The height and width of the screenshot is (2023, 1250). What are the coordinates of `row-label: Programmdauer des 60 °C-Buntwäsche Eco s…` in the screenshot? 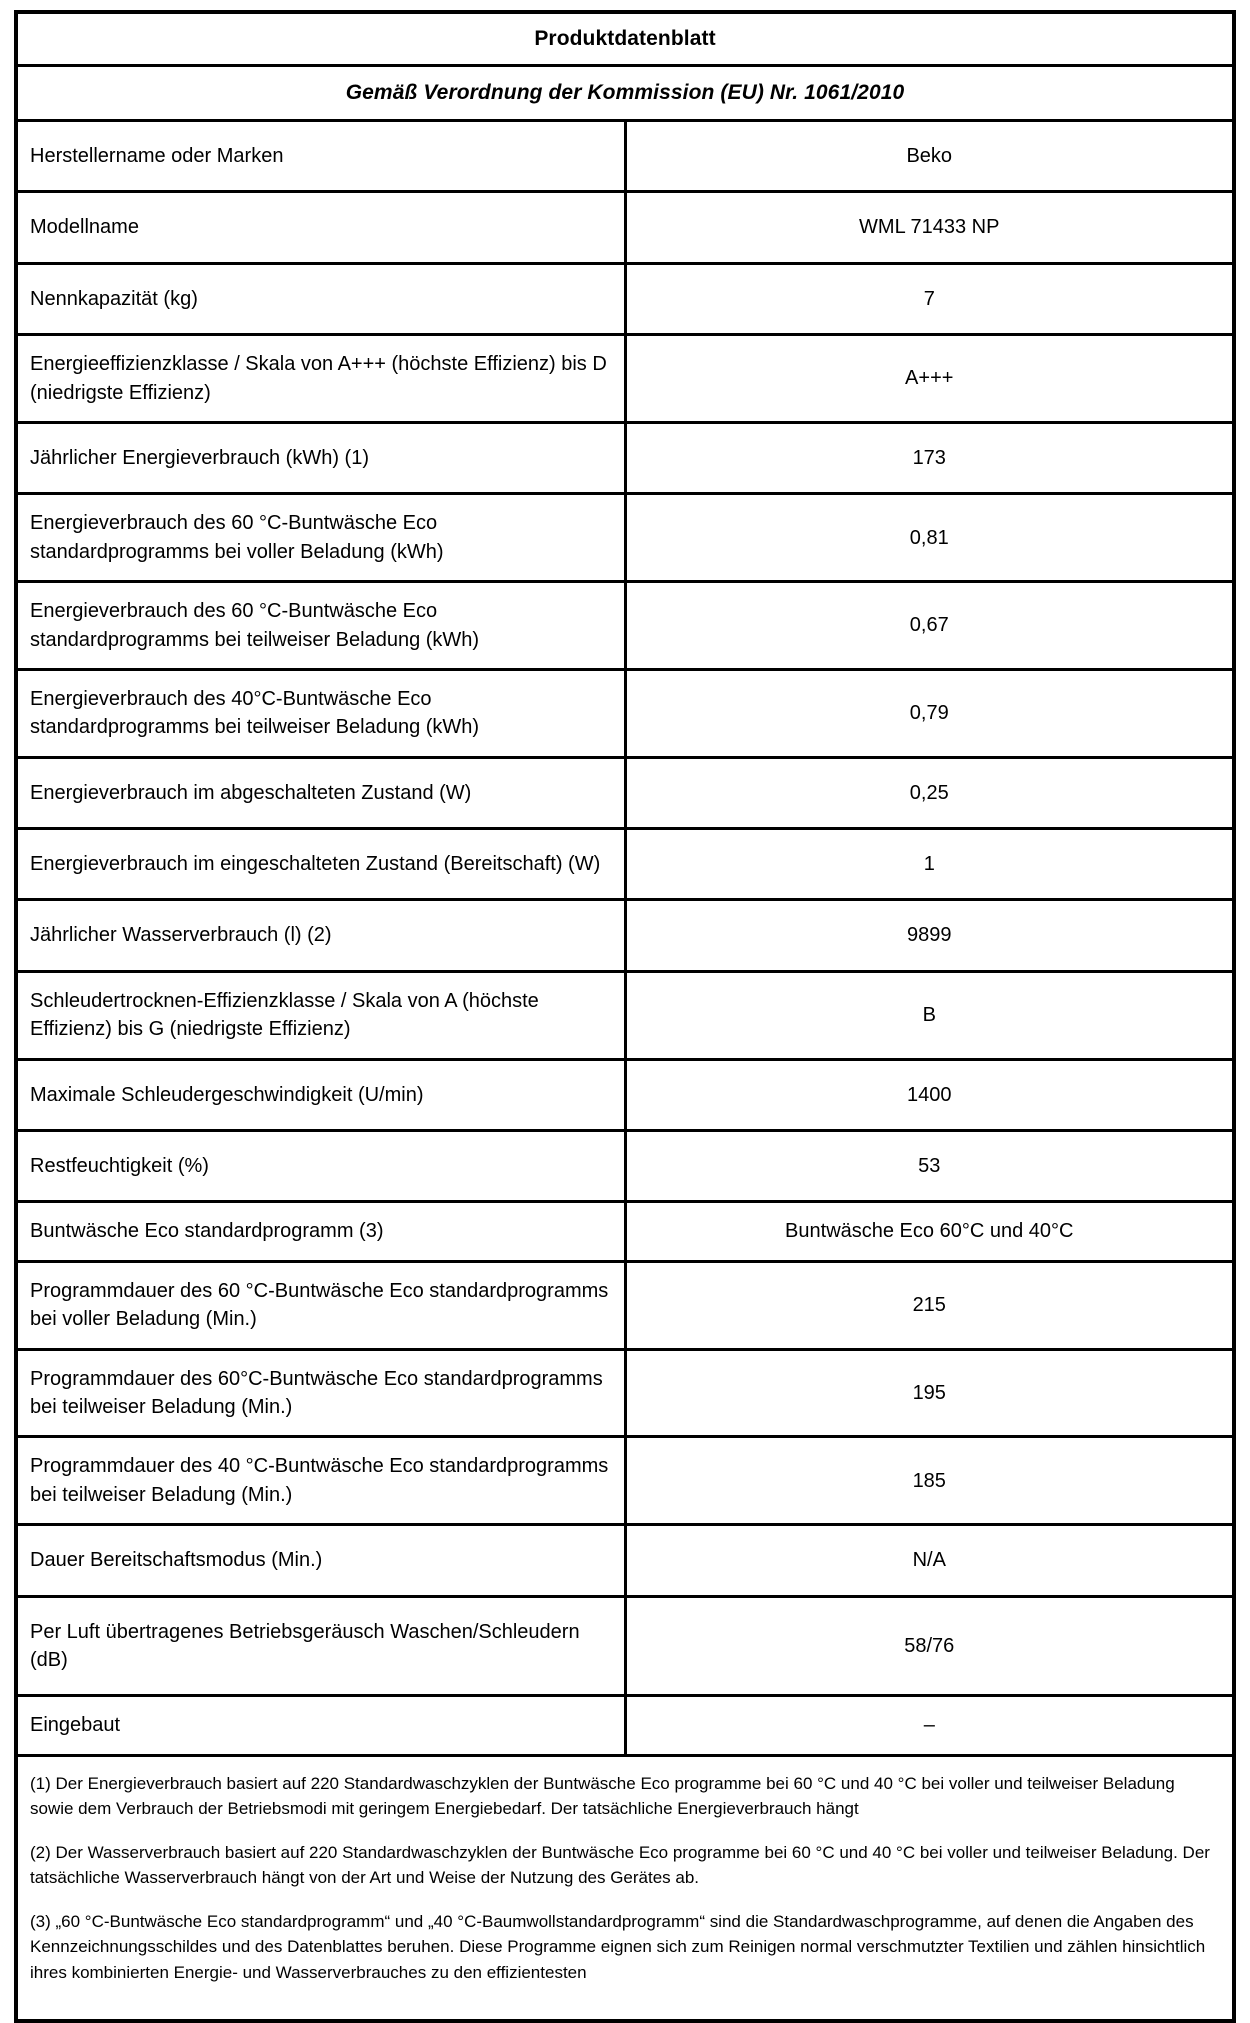 It's located at (320, 1305).